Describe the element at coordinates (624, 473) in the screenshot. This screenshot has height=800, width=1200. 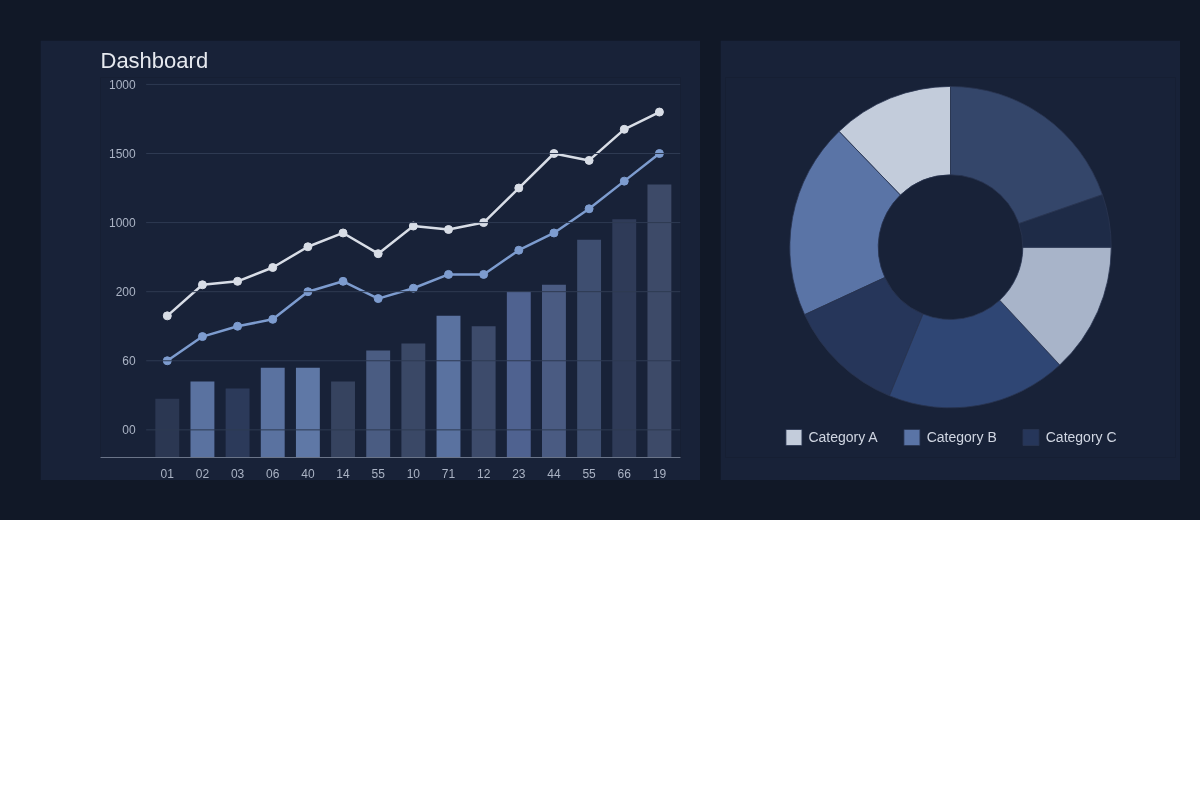
I see `x-tick-label: 66` at that location.